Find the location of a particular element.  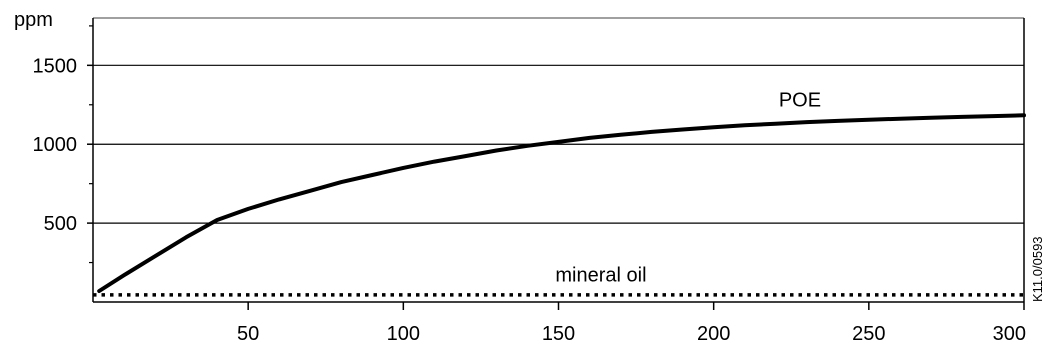

annotation-poe: POE is located at coordinates (800, 100).